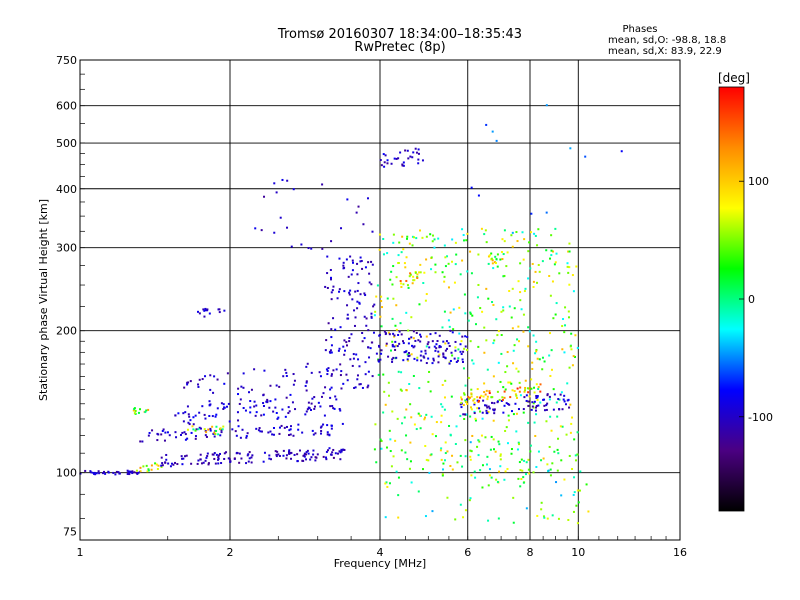 Image resolution: width=800 pixels, height=600 pixels. I want to click on colorbar-tick-label: -100, so click(760, 417).